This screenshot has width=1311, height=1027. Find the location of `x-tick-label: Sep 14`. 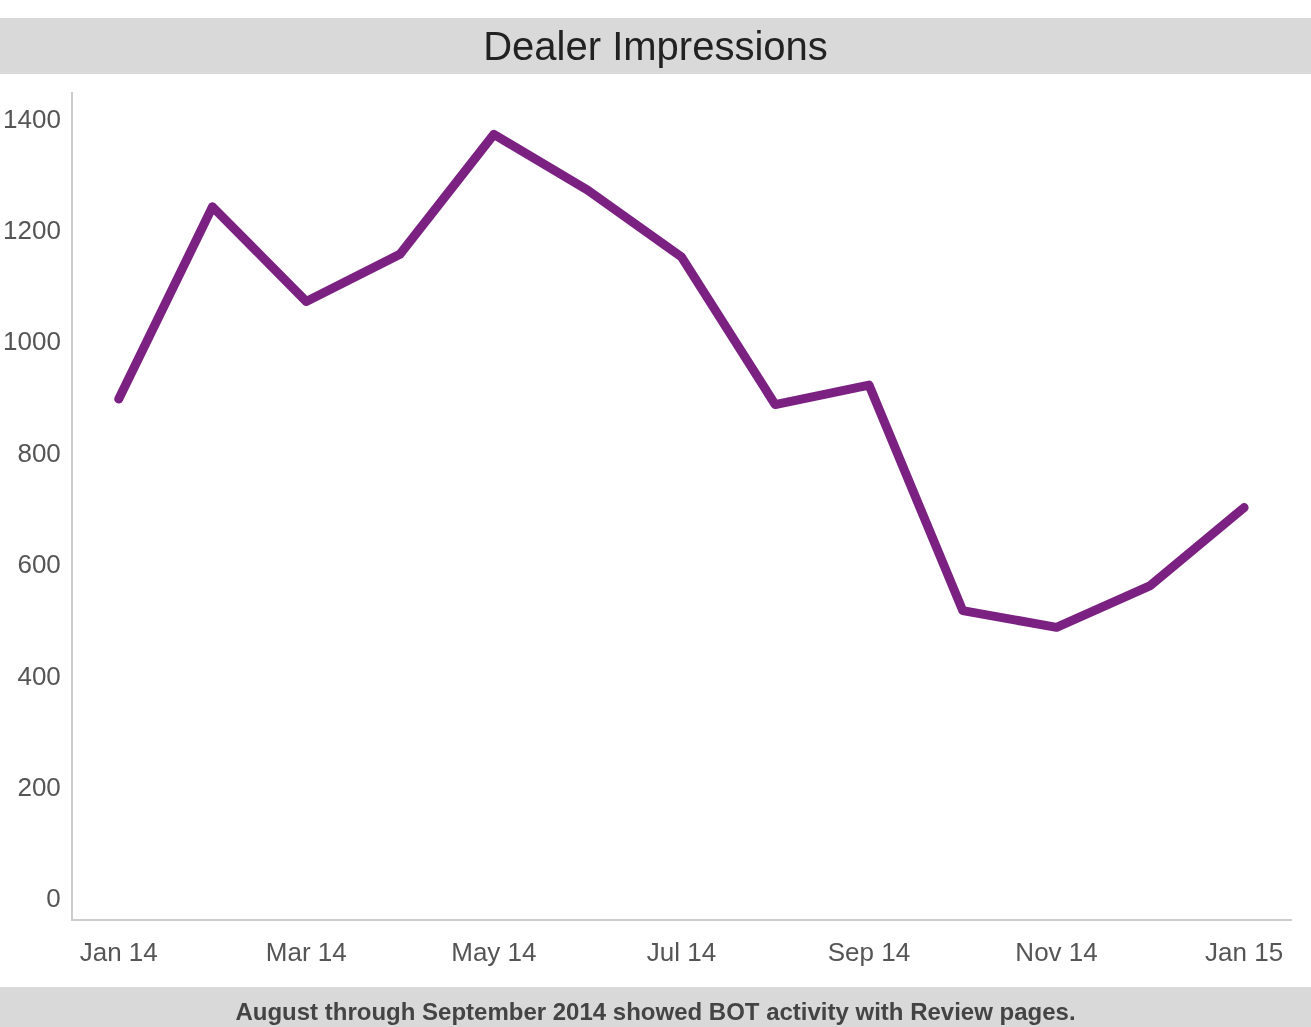

x-tick-label: Sep 14 is located at coordinates (869, 951).